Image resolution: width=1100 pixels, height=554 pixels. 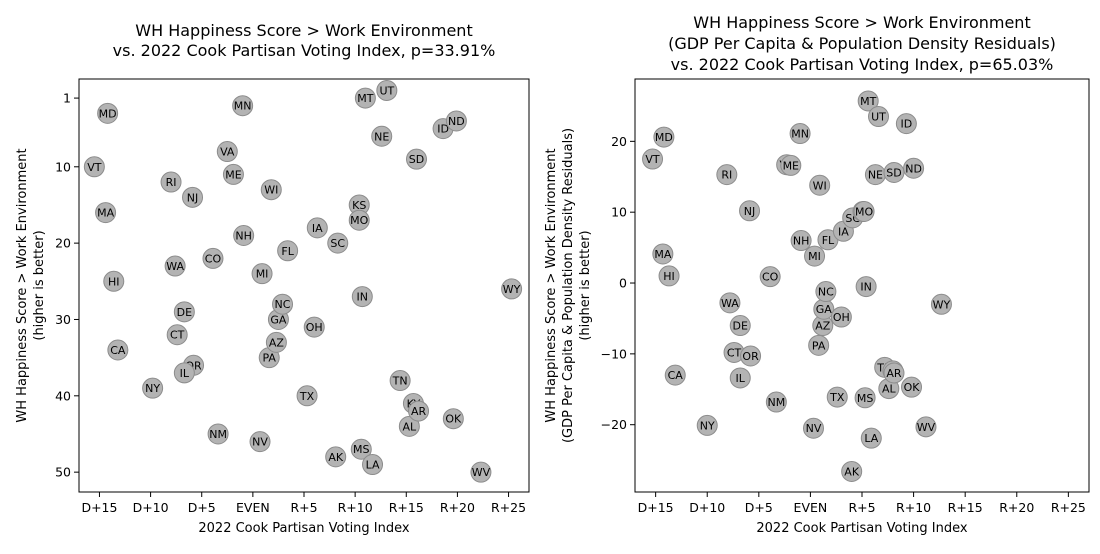 I want to click on data-point-ri: RI, so click(x=171, y=182).